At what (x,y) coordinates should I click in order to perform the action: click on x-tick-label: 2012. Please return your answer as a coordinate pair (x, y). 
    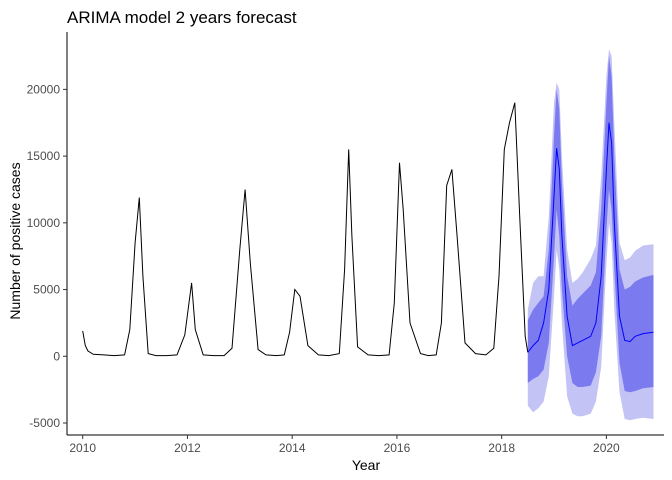
    Looking at the image, I should click on (187, 448).